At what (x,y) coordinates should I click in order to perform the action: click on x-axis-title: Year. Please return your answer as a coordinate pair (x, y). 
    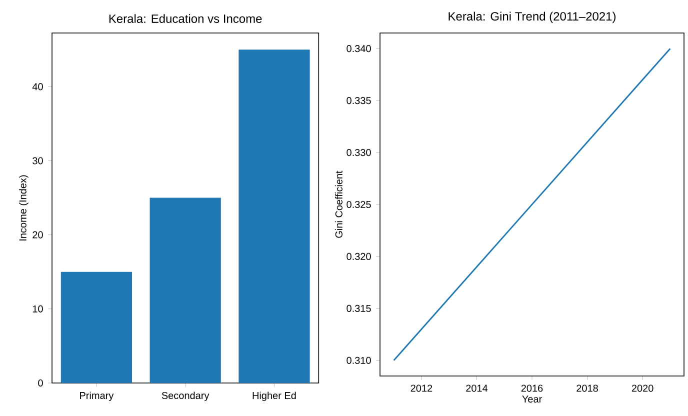
    Looking at the image, I should click on (532, 399).